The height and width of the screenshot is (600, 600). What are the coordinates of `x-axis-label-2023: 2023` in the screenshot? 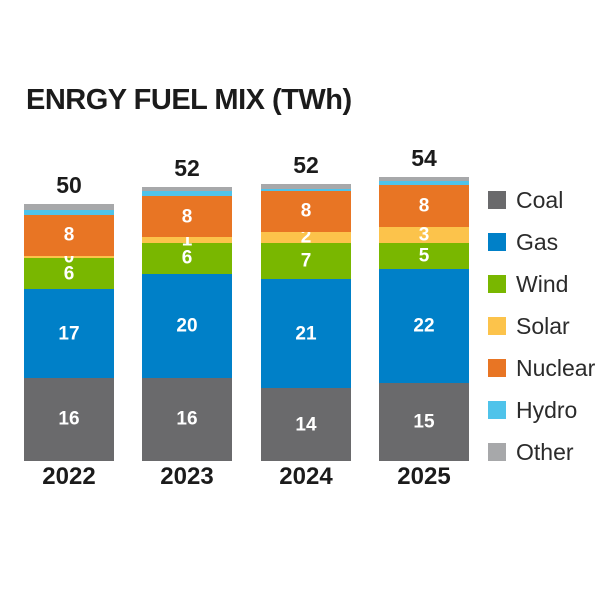 It's located at (187, 476).